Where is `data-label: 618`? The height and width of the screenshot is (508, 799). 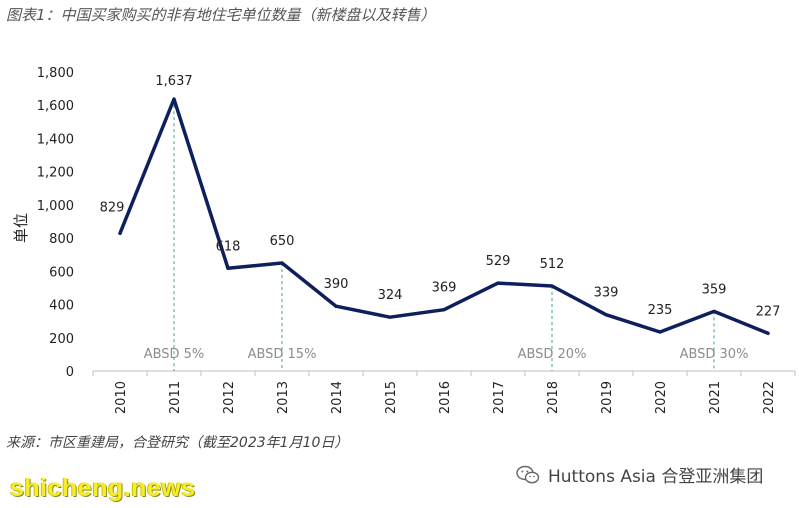 data-label: 618 is located at coordinates (228, 246).